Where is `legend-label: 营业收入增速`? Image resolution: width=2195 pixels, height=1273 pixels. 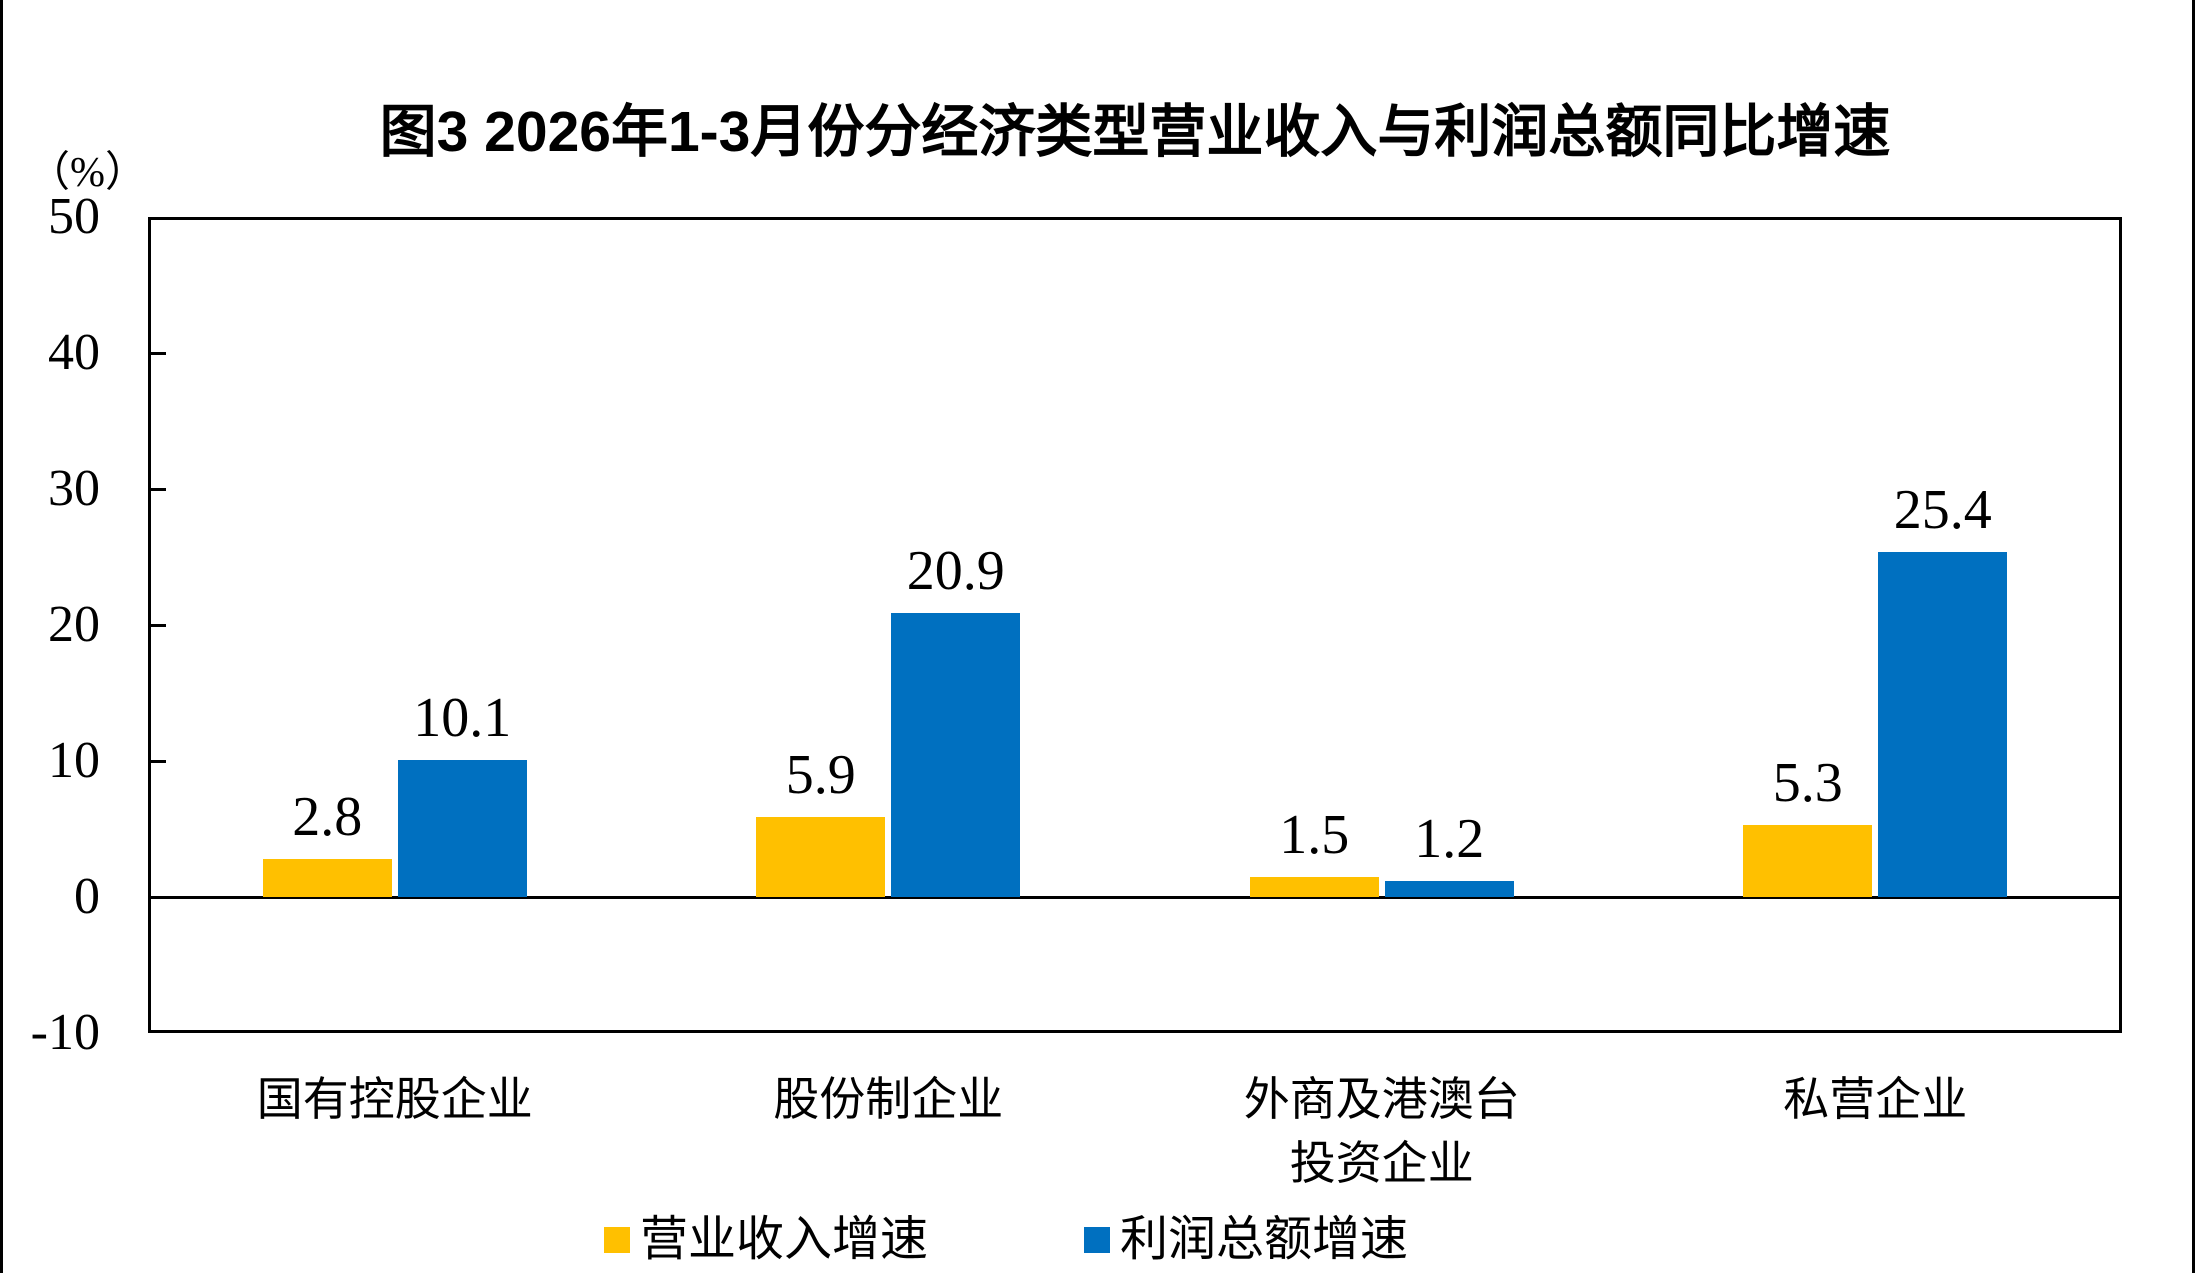
legend-label: 营业收入增速 is located at coordinates (784, 1239).